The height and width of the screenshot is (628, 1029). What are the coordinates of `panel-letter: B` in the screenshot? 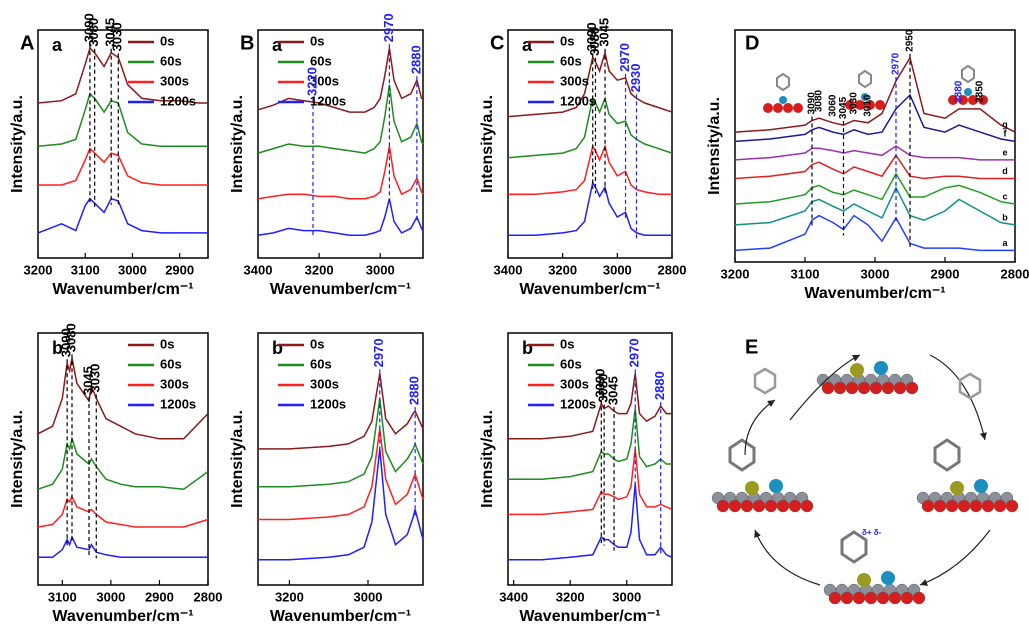 It's located at (247, 43).